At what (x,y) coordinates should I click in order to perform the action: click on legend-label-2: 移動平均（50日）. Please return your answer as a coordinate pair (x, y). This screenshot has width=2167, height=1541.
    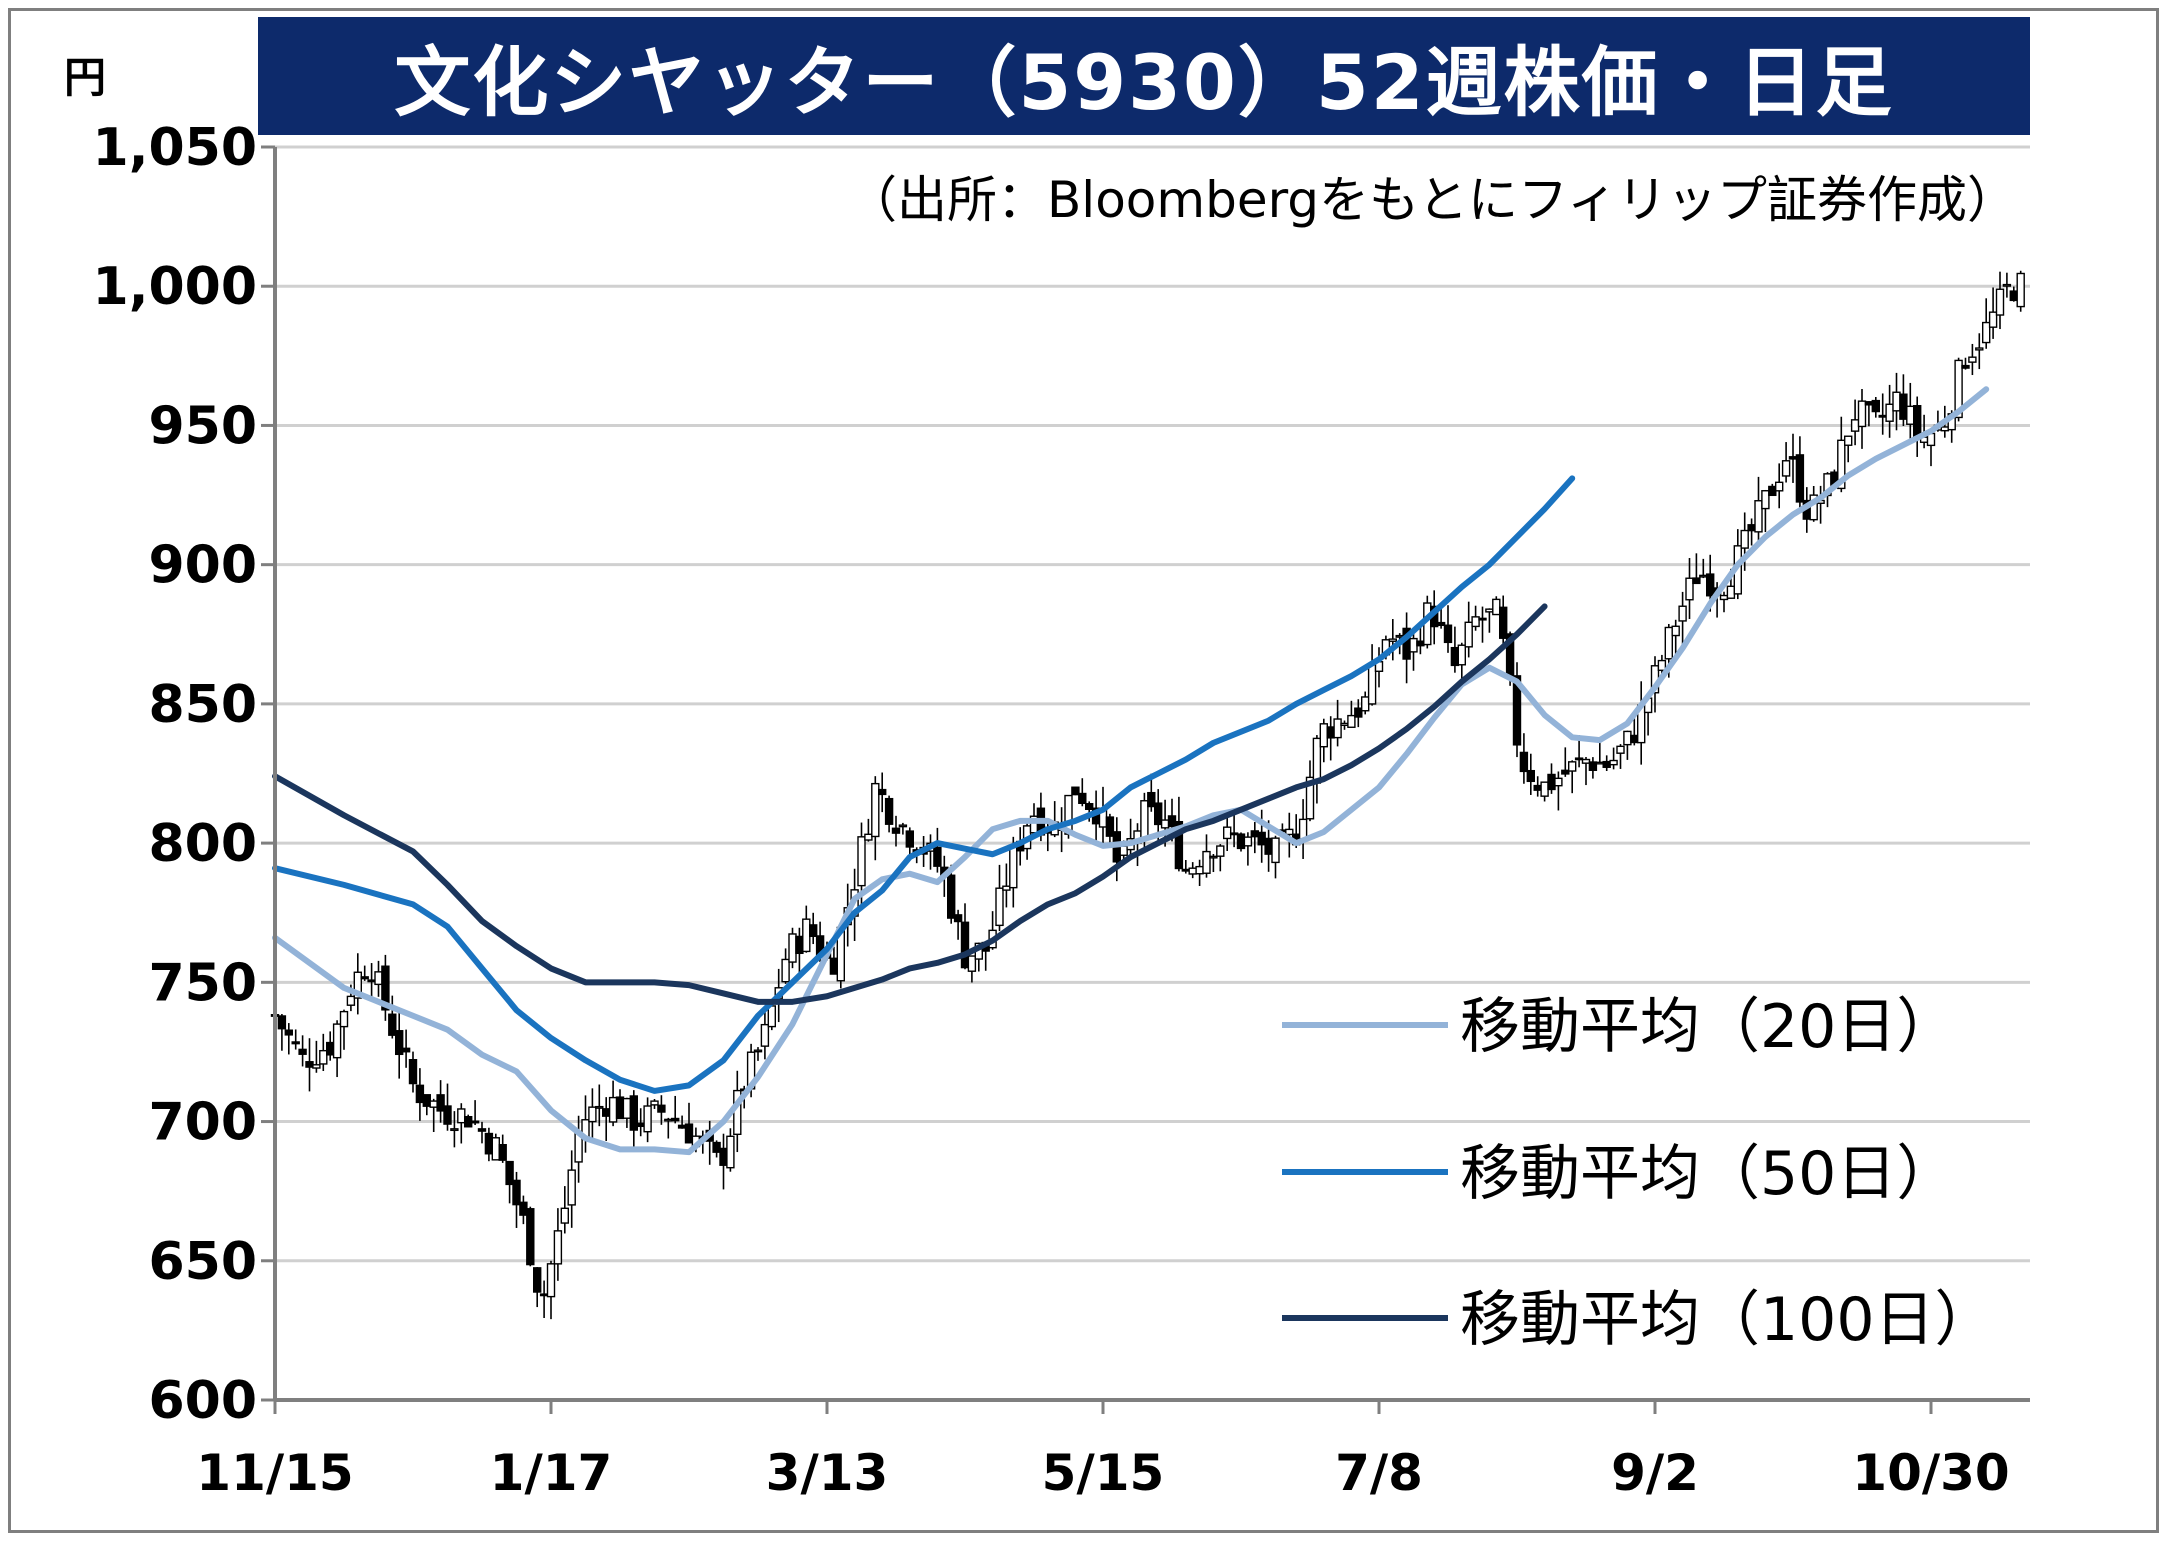
    Looking at the image, I should click on (1708, 1174).